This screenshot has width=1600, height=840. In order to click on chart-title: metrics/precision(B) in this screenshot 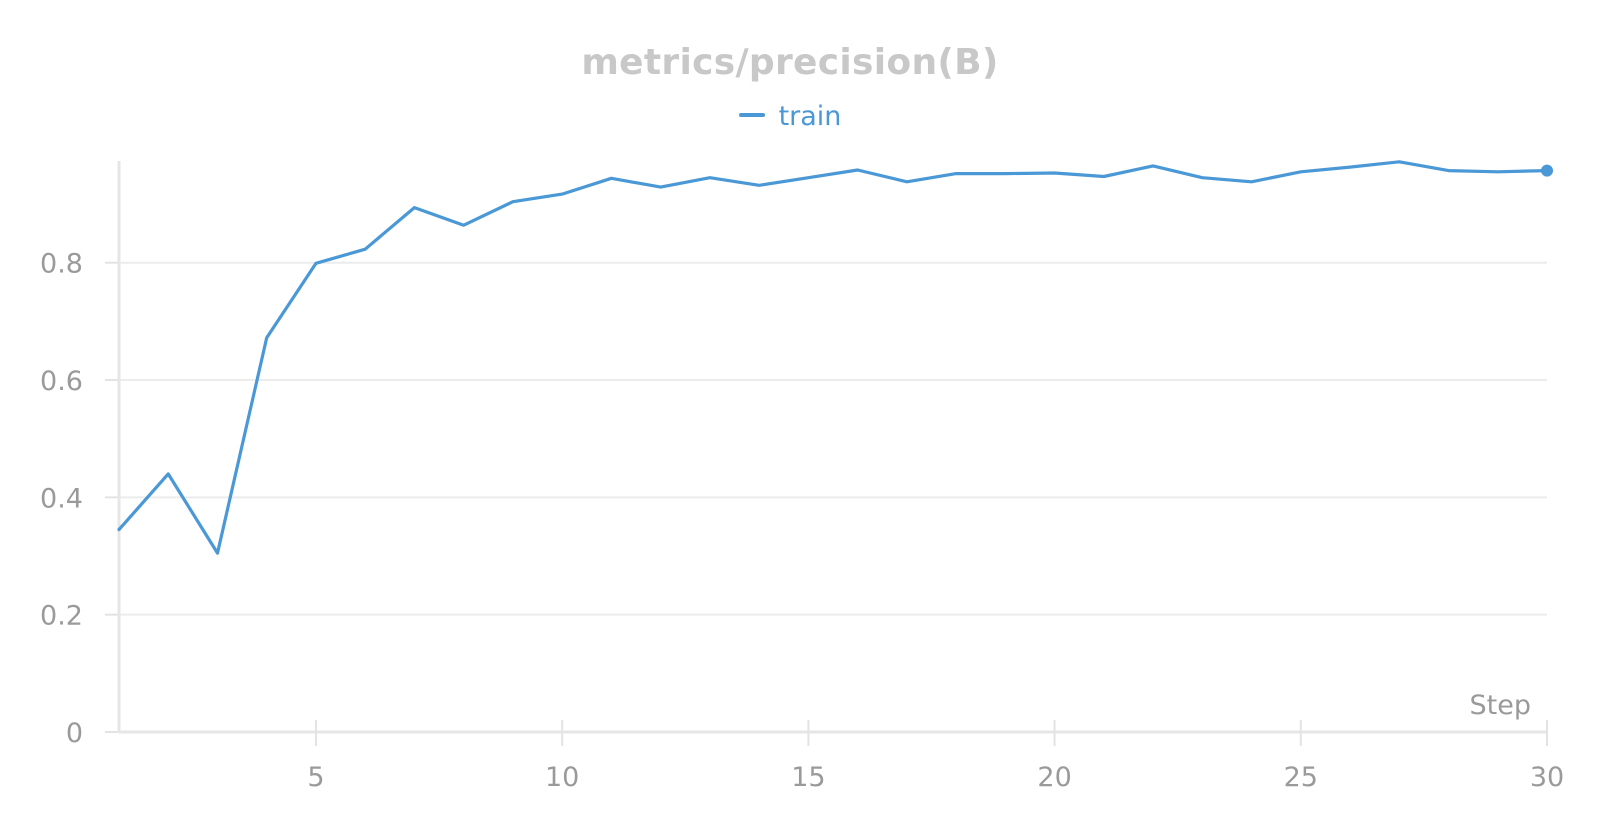, I will do `click(790, 62)`.